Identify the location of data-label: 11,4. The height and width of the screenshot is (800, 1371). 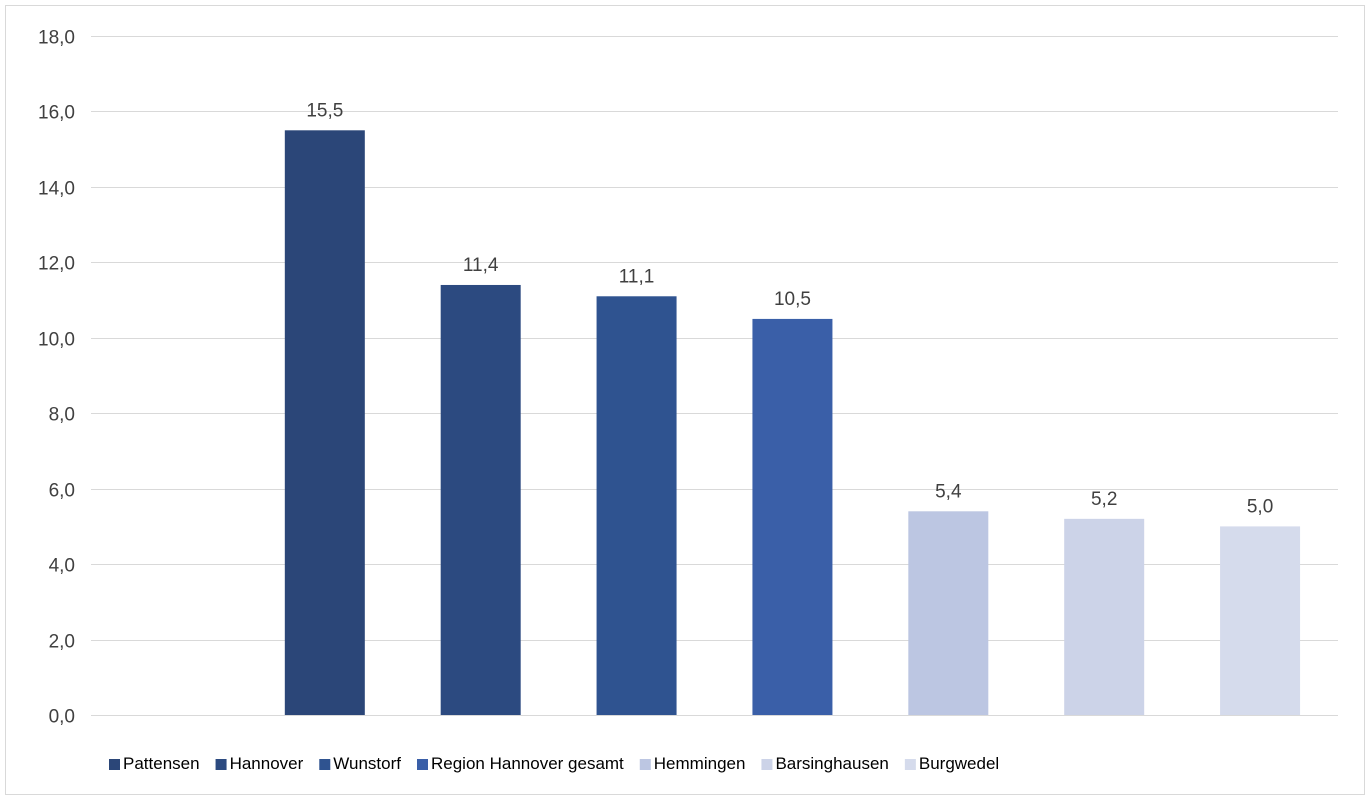
(481, 265).